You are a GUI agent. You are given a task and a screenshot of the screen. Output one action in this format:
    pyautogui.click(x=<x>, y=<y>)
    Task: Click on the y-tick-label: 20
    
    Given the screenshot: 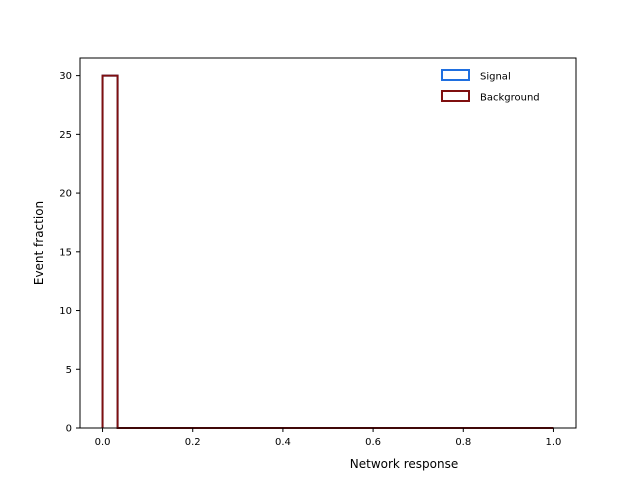 What is the action you would take?
    pyautogui.click(x=65, y=194)
    